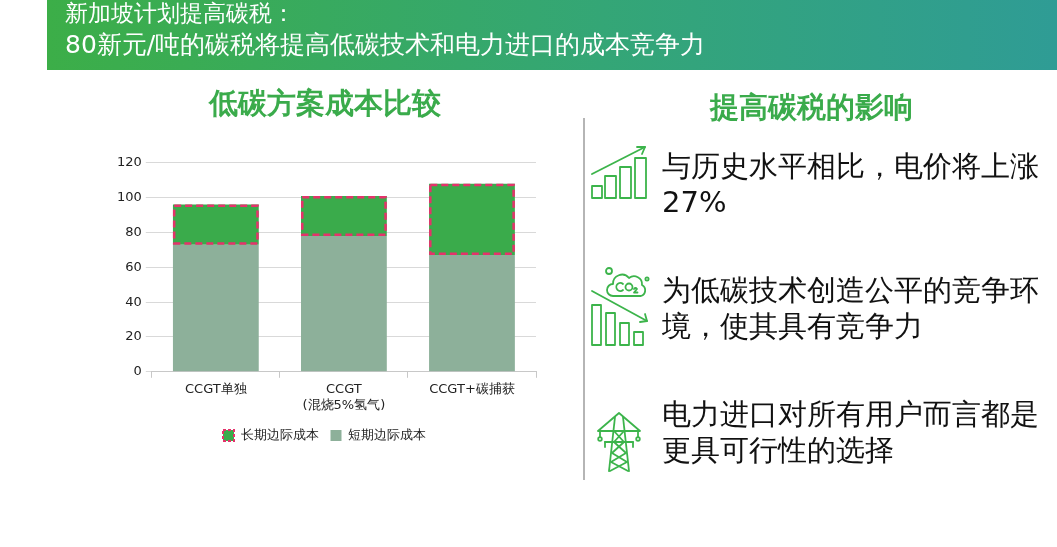  I want to click on x-tick-label: CCGT单独, so click(215, 388).